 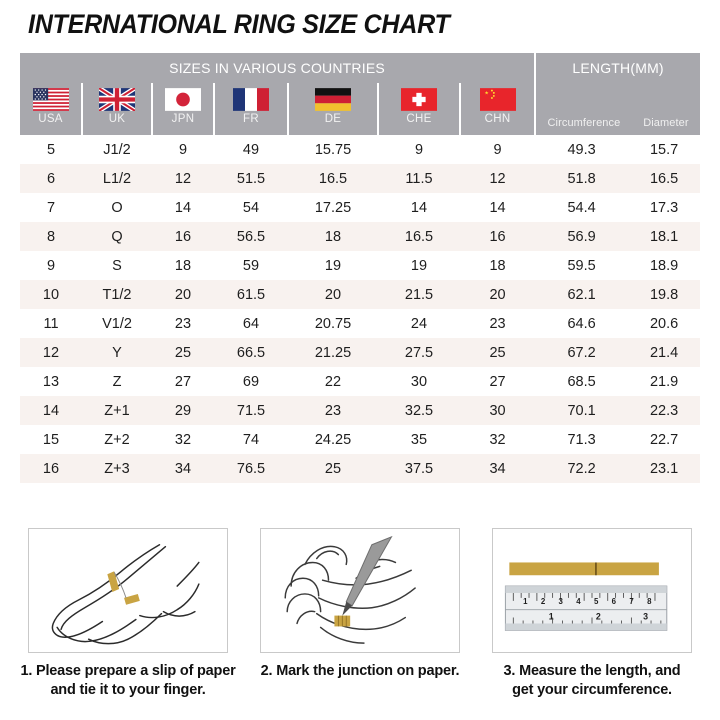 What do you see at coordinates (128, 590) in the screenshot?
I see `step-1-illustration` at bounding box center [128, 590].